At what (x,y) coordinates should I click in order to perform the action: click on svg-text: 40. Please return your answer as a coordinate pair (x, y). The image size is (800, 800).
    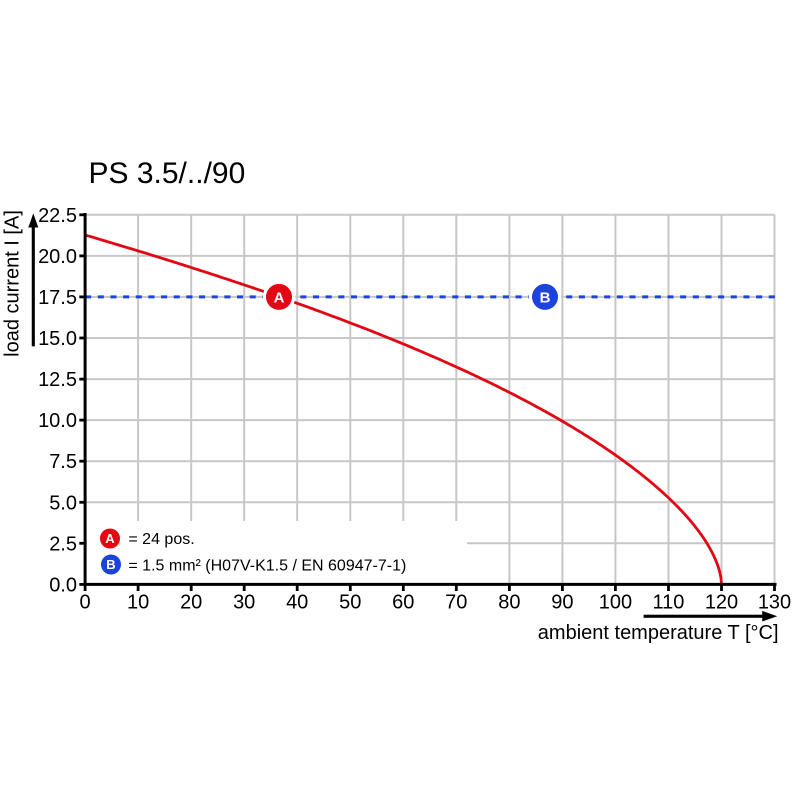
    Looking at the image, I should click on (297, 603).